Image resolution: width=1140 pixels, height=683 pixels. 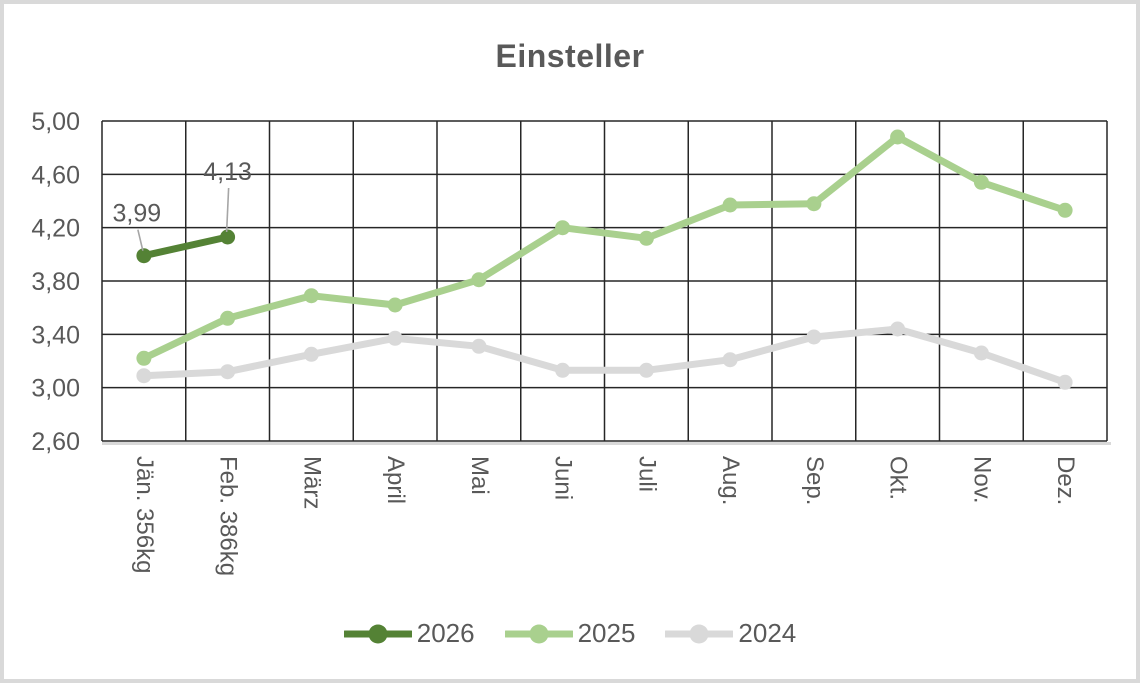 What do you see at coordinates (55, 442) in the screenshot?
I see `y-tick-label: 2,60` at bounding box center [55, 442].